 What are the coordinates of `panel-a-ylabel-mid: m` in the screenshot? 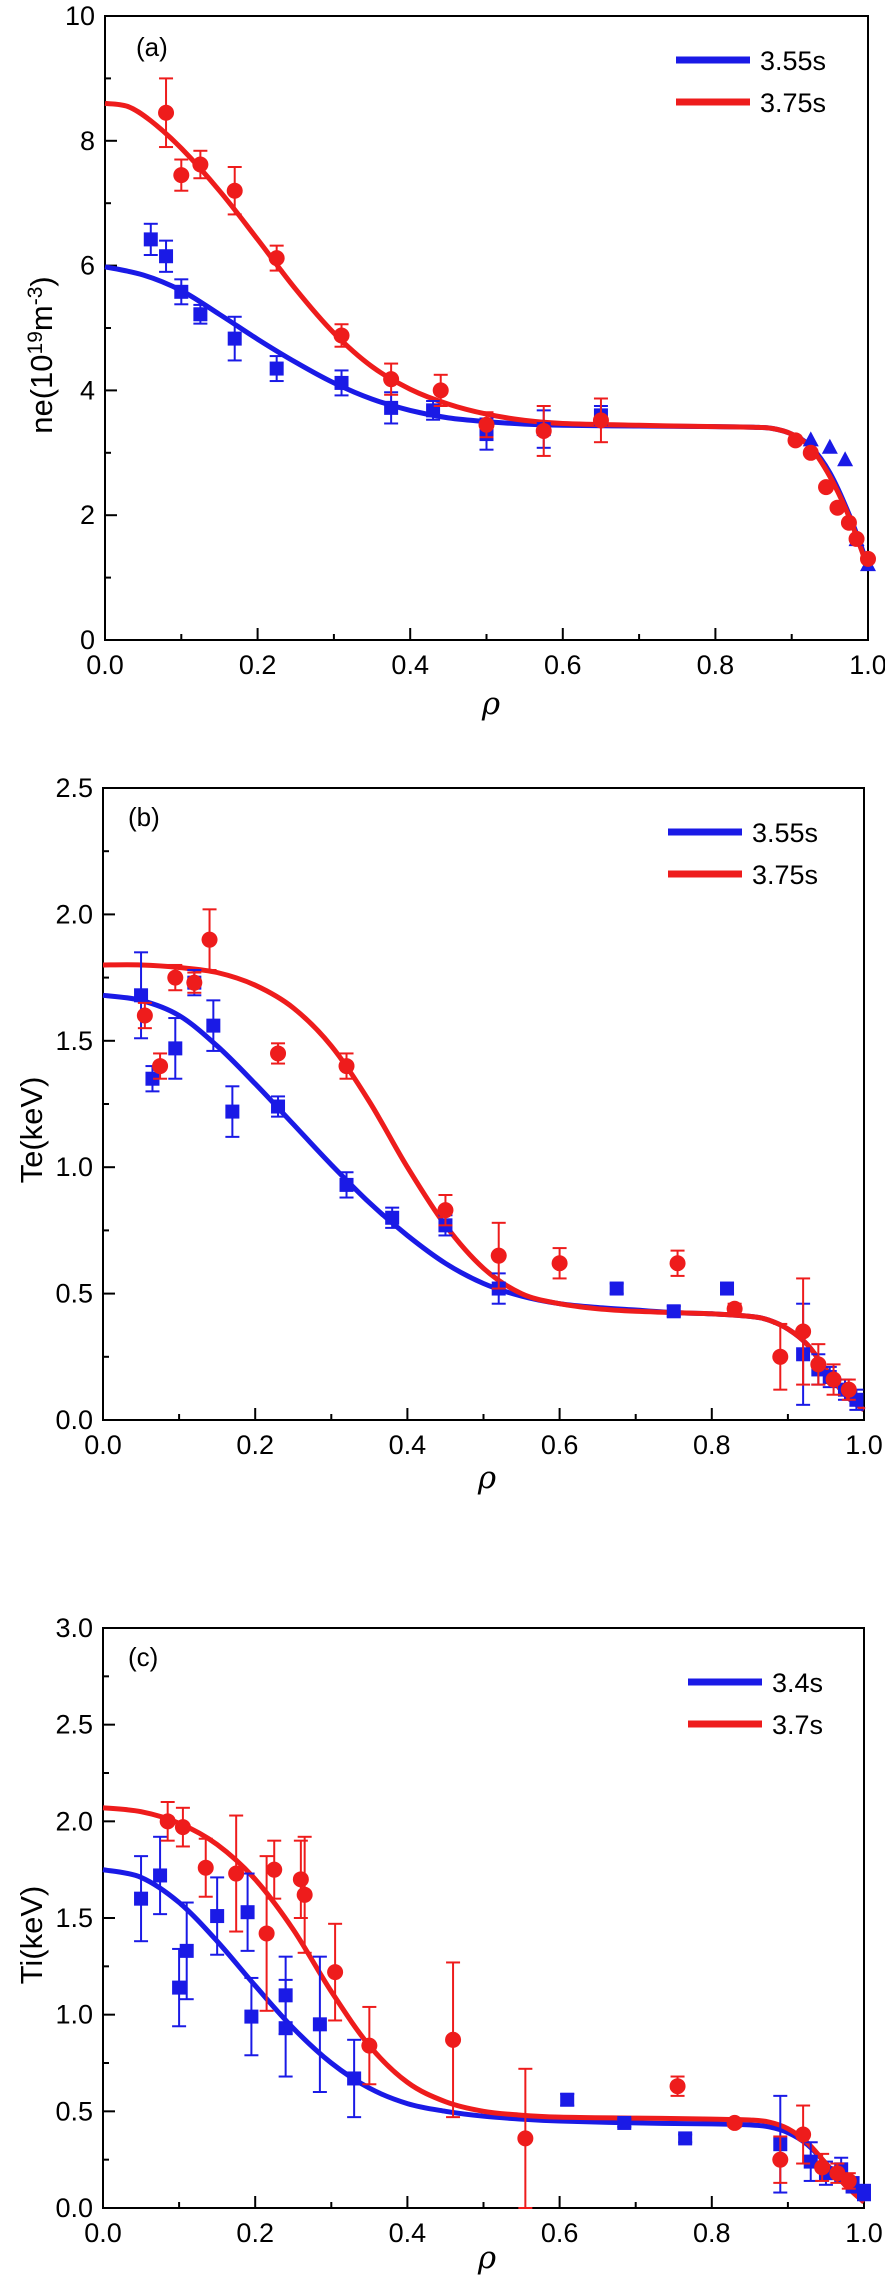 It's located at (41, 318).